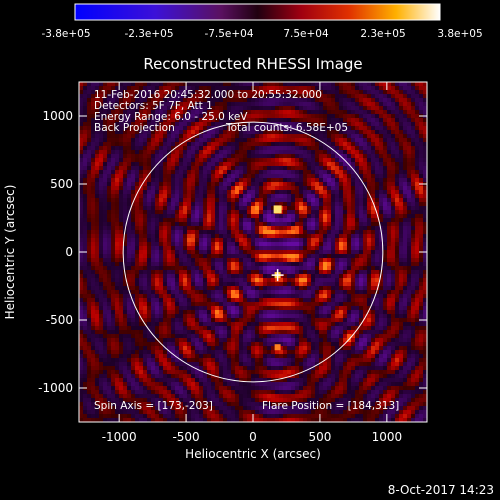  What do you see at coordinates (185, 437) in the screenshot?
I see `x-tick-label: -500` at bounding box center [185, 437].